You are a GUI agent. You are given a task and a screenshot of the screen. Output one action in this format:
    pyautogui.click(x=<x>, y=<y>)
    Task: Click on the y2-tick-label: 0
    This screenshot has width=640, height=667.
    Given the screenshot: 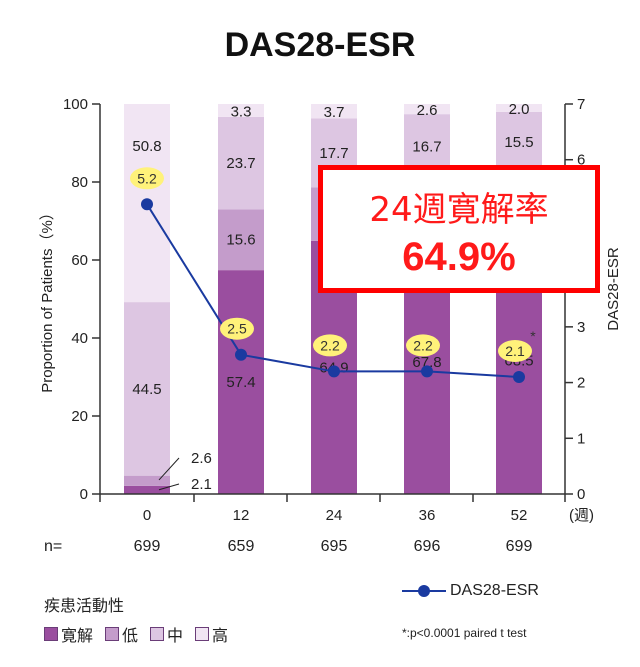 What is the action you would take?
    pyautogui.click(x=581, y=494)
    